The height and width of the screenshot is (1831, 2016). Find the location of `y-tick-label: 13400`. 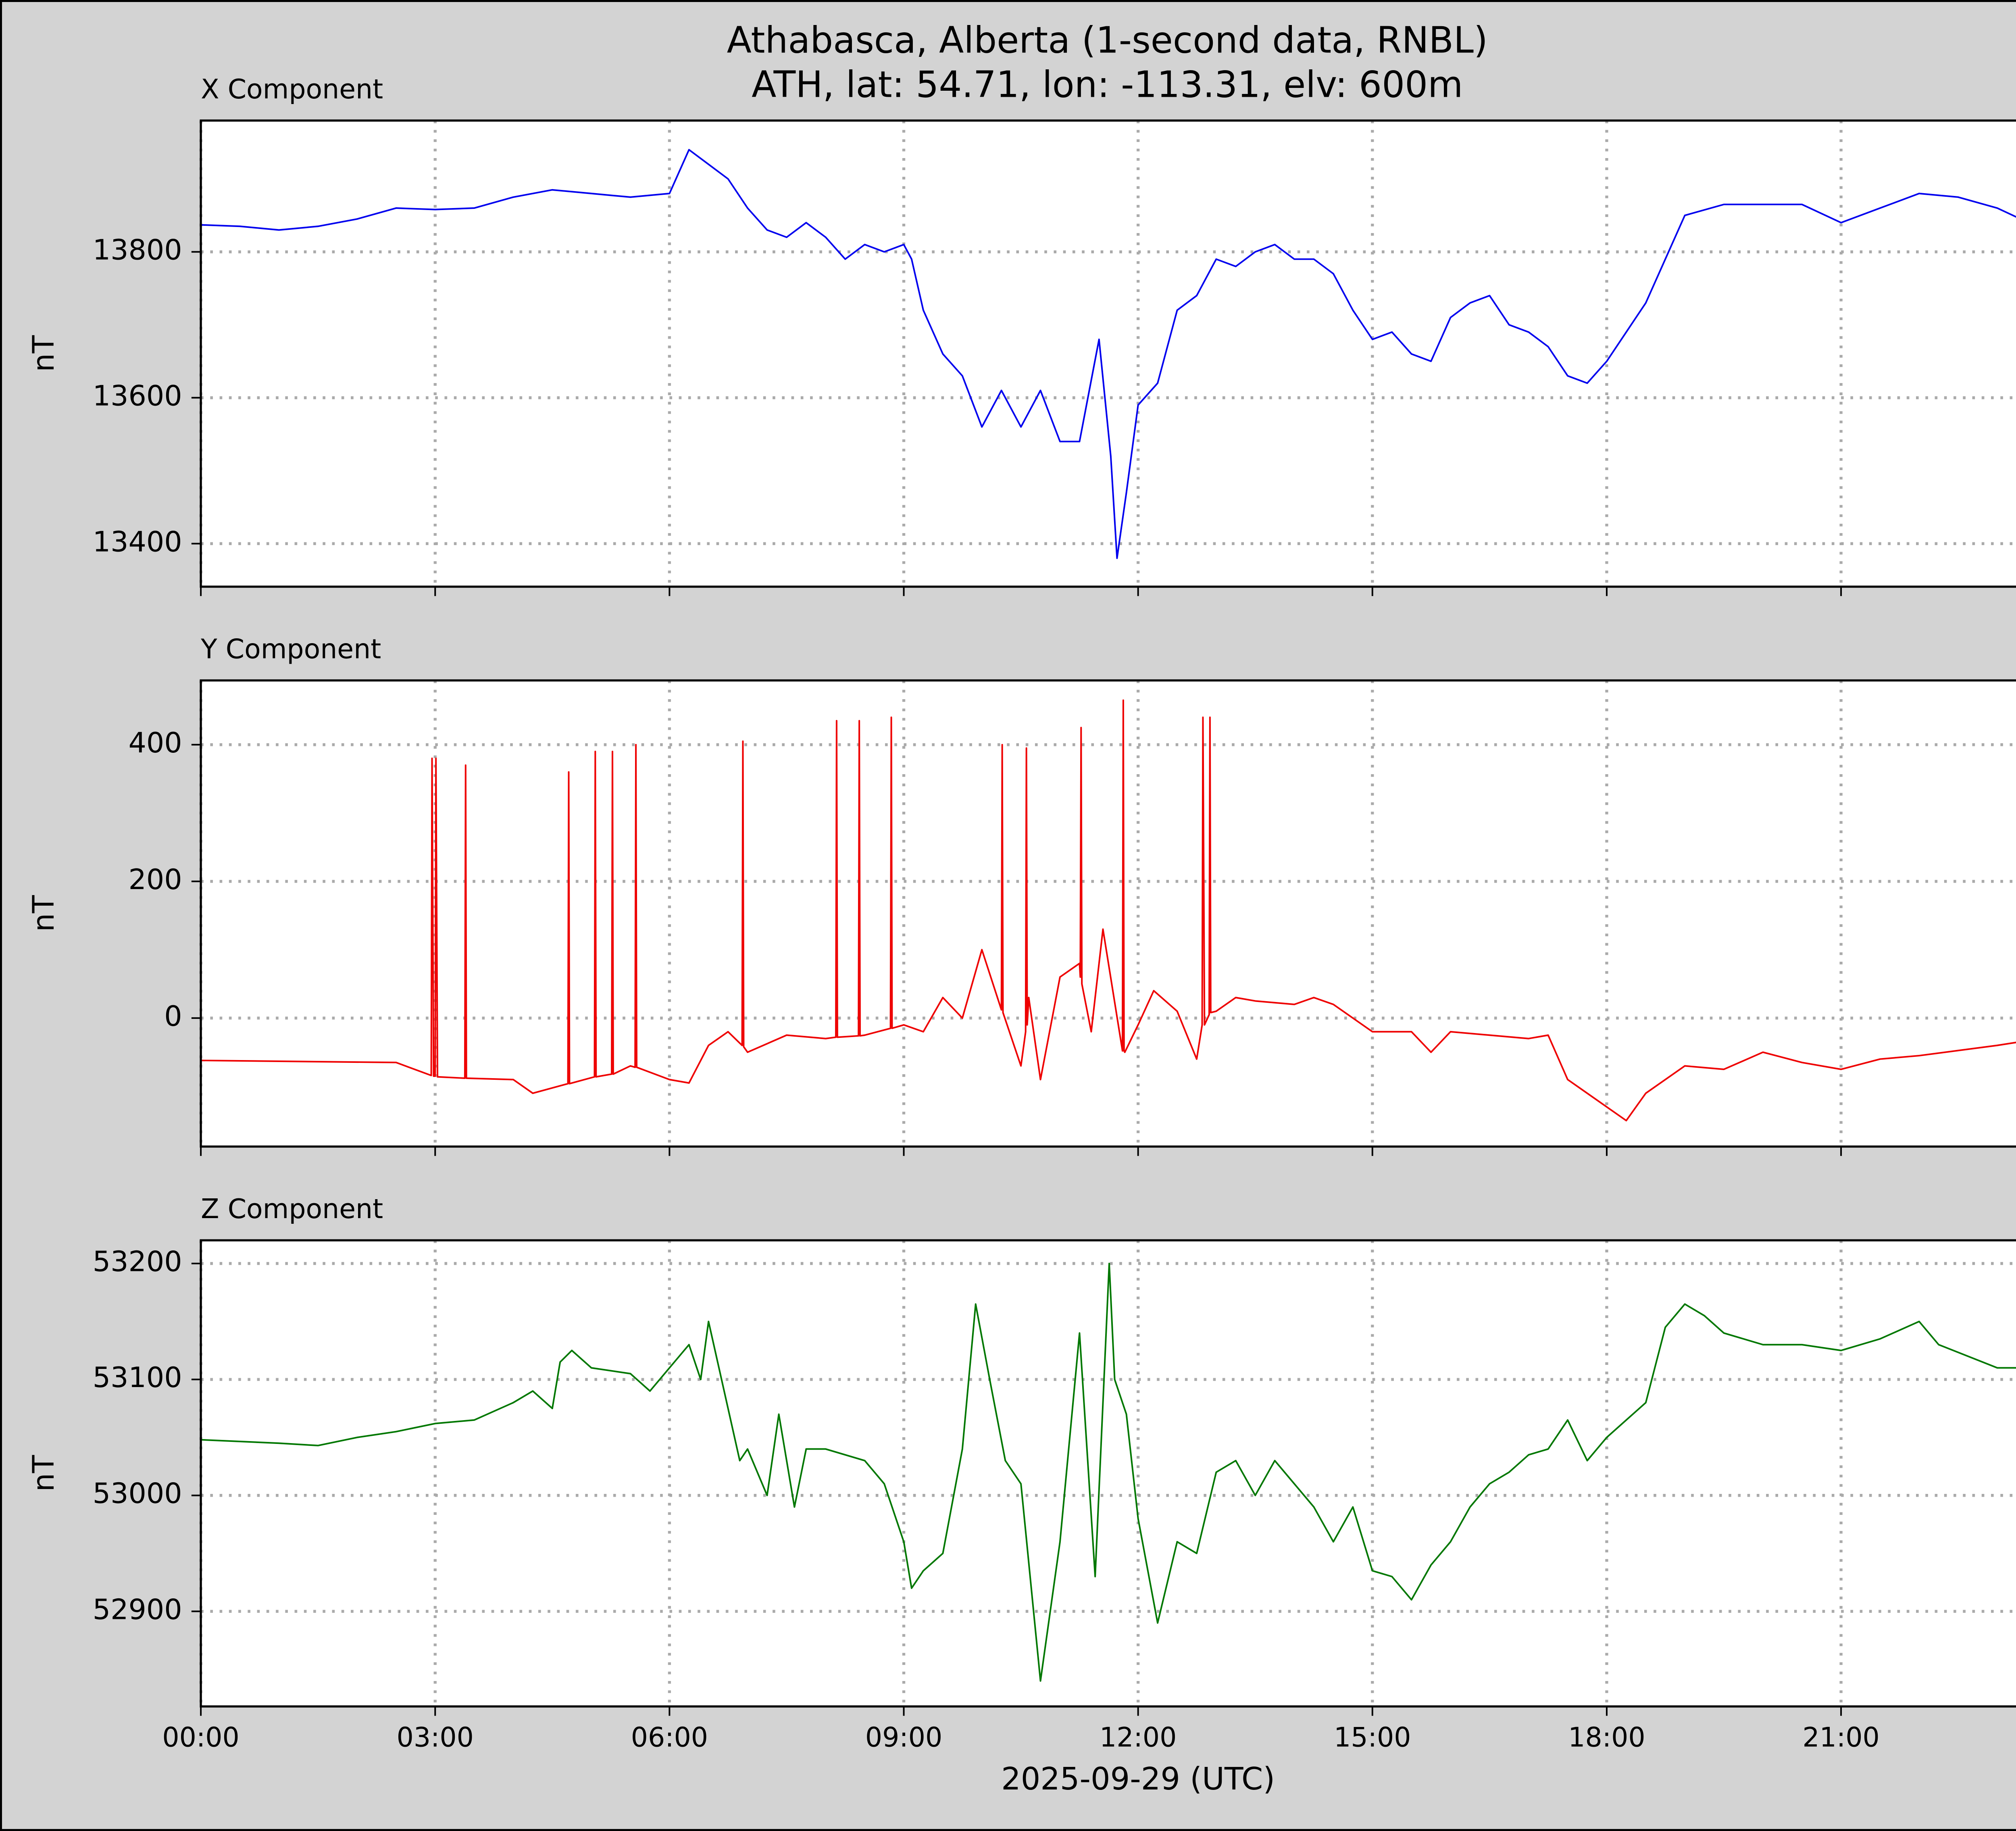

y-tick-label: 13400 is located at coordinates (137, 541).